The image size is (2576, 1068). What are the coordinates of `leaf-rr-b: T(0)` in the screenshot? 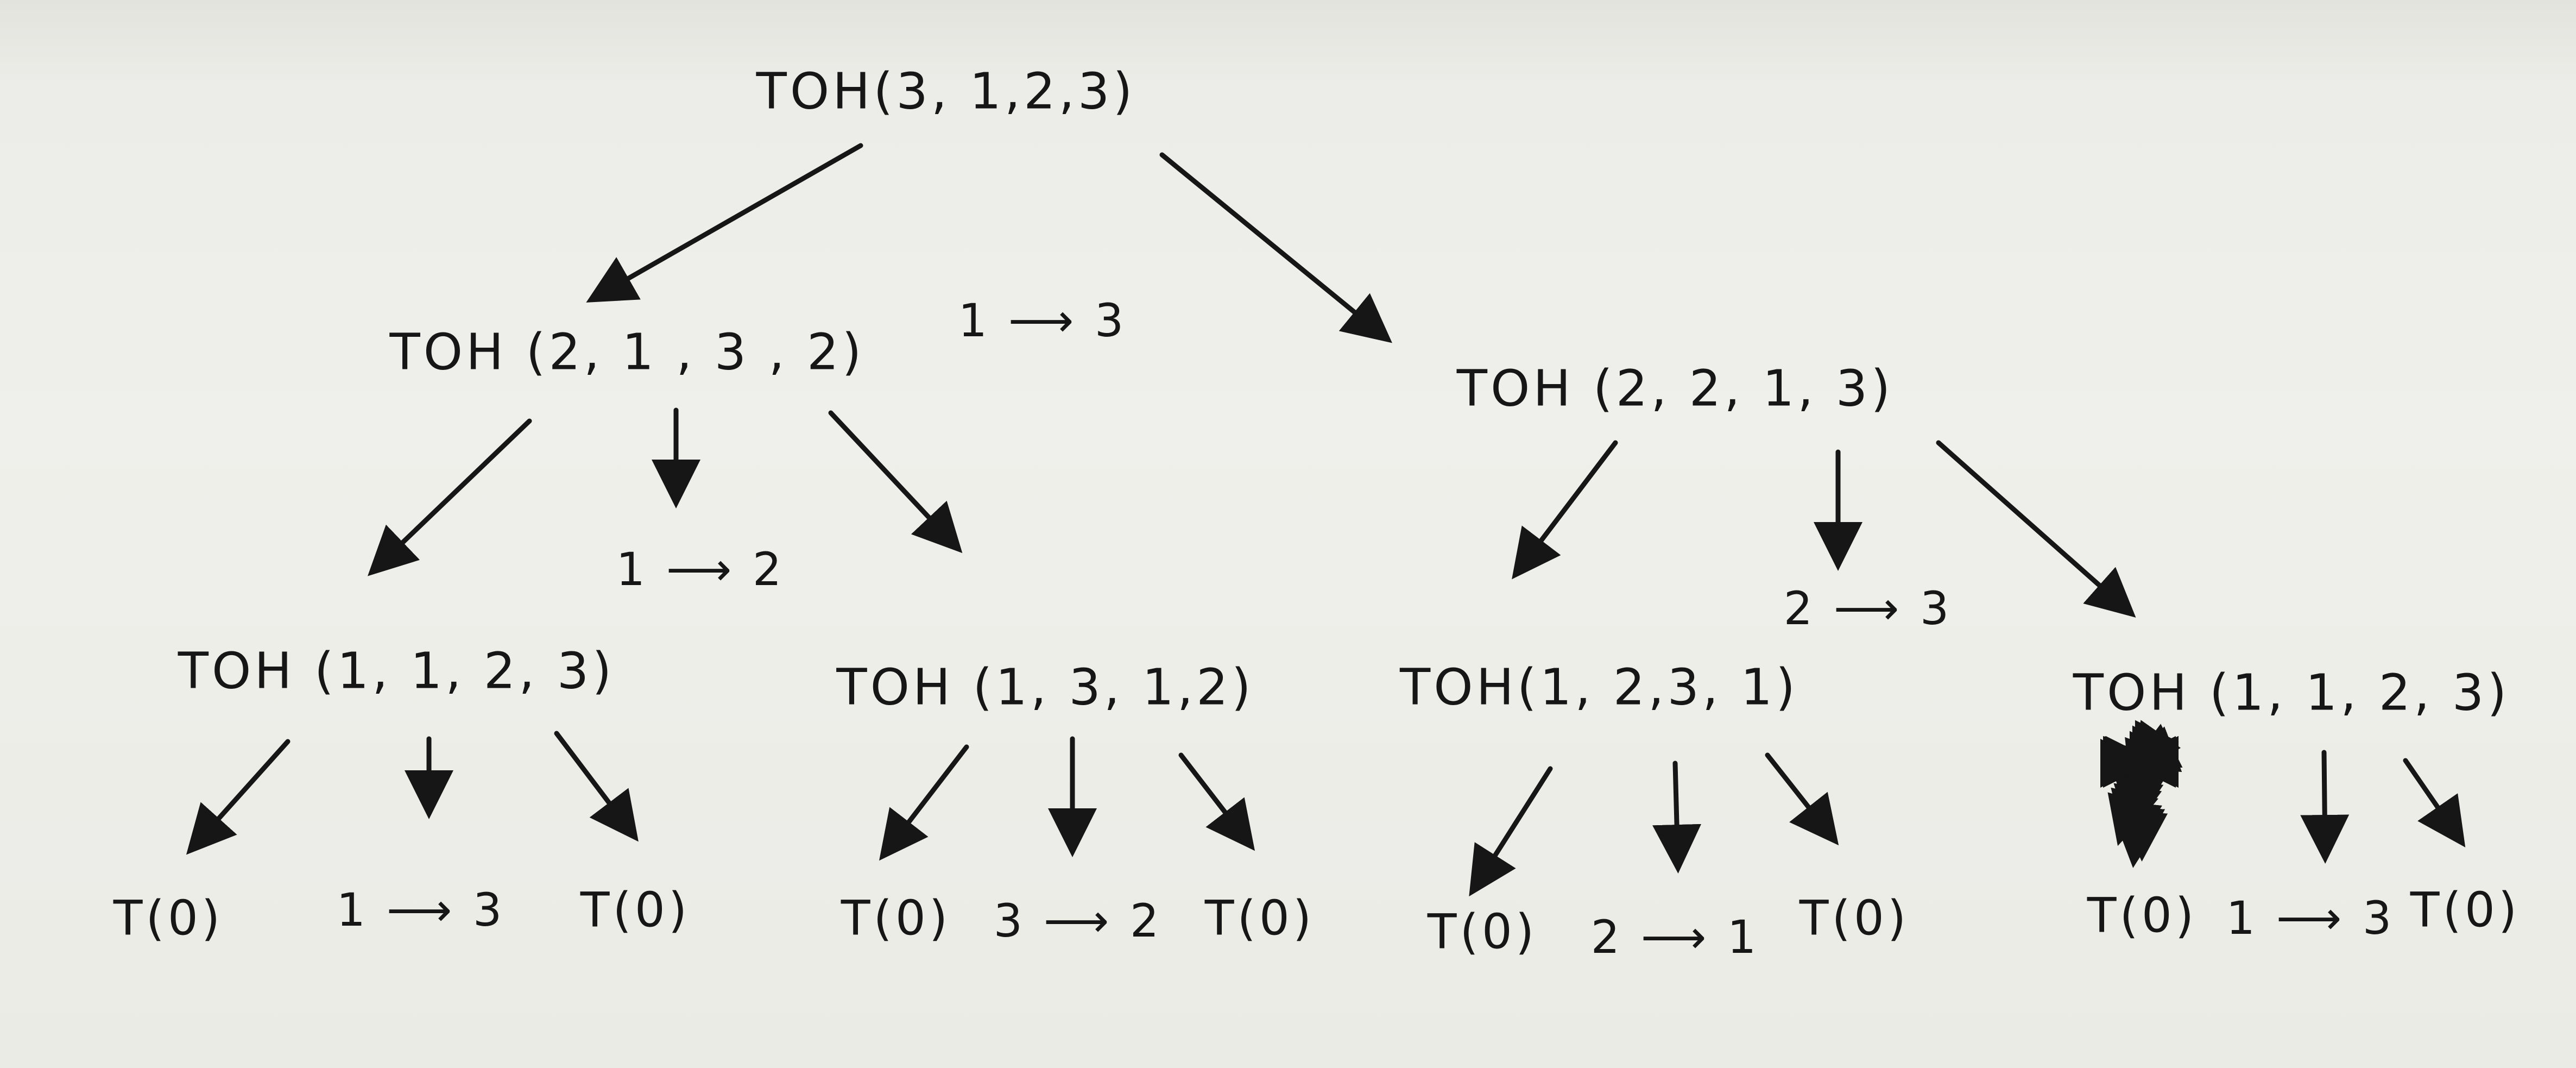 It's located at (2465, 910).